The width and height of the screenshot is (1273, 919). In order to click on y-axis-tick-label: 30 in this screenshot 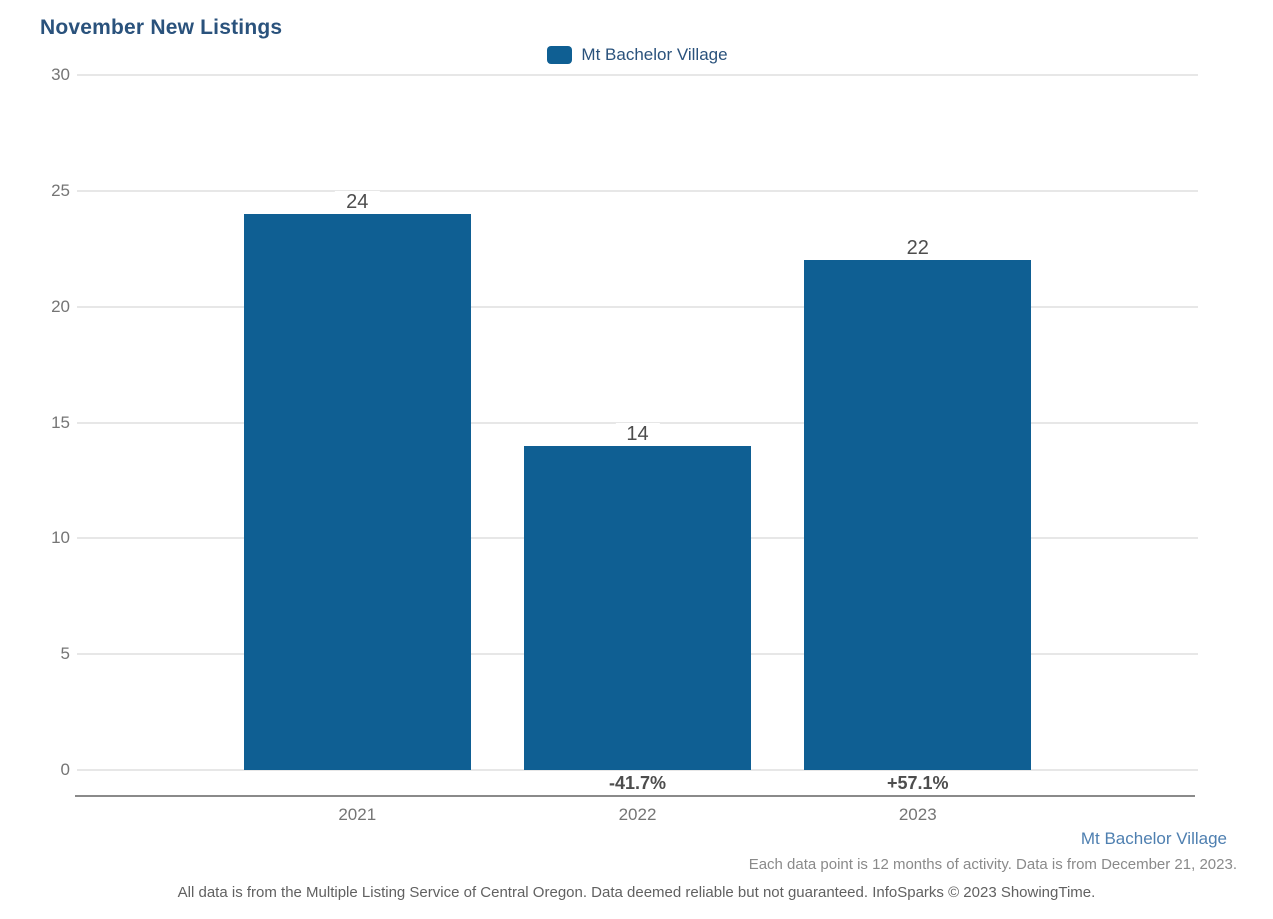, I will do `click(60, 74)`.